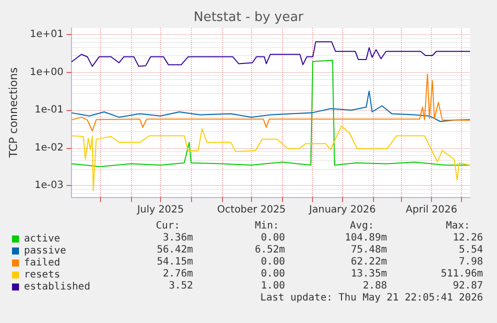 This screenshot has width=497, height=323. What do you see at coordinates (249, 17) in the screenshot?
I see `chart-title: Netstat - by year` at bounding box center [249, 17].